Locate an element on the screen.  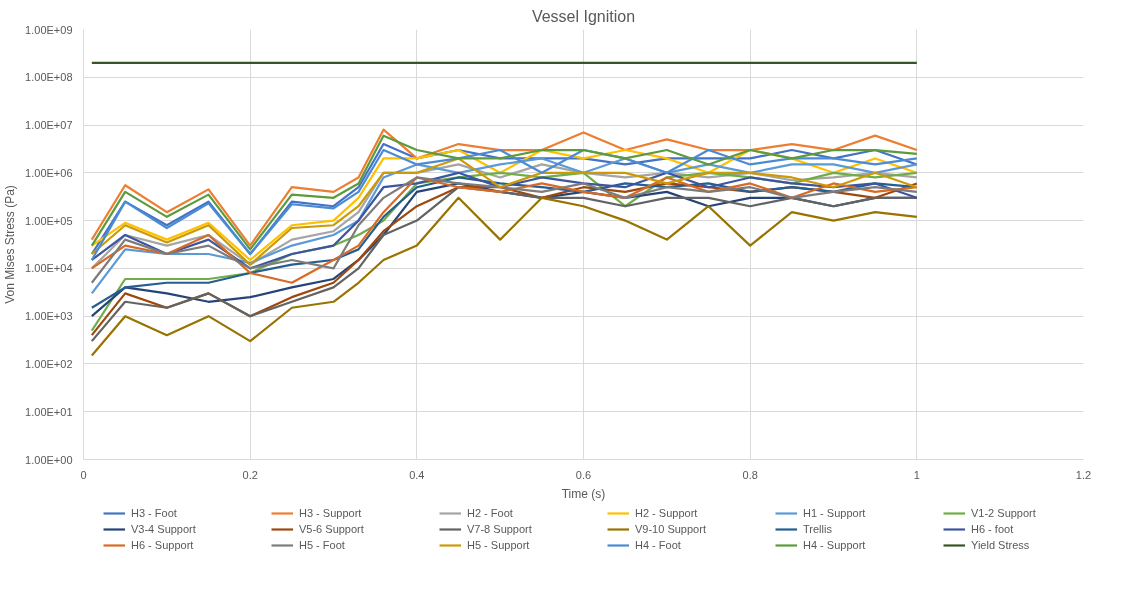
legend-label: V9-10 Support is located at coordinates (671, 529).